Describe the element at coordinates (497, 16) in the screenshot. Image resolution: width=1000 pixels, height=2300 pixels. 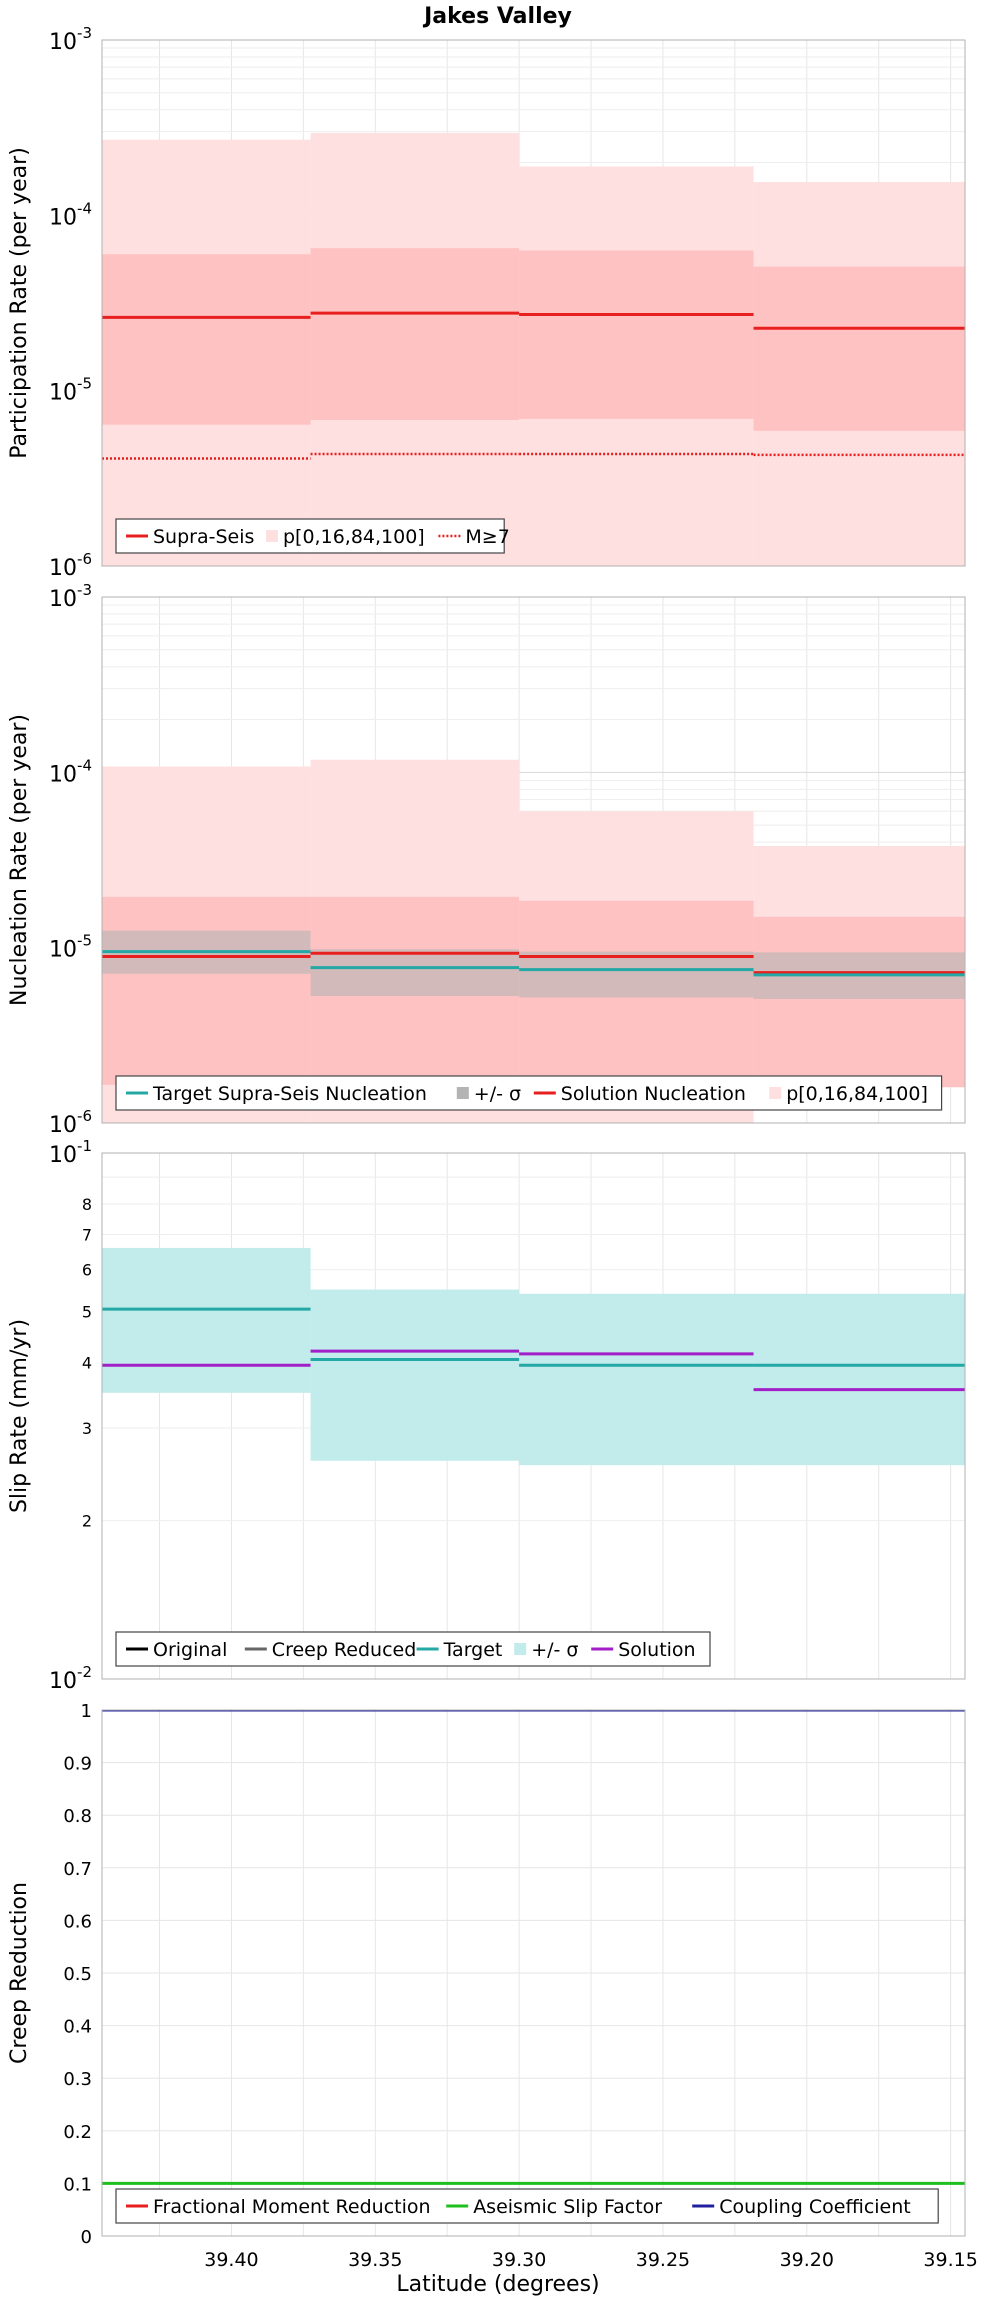
I see `chart-title: Jakes Valley` at that location.